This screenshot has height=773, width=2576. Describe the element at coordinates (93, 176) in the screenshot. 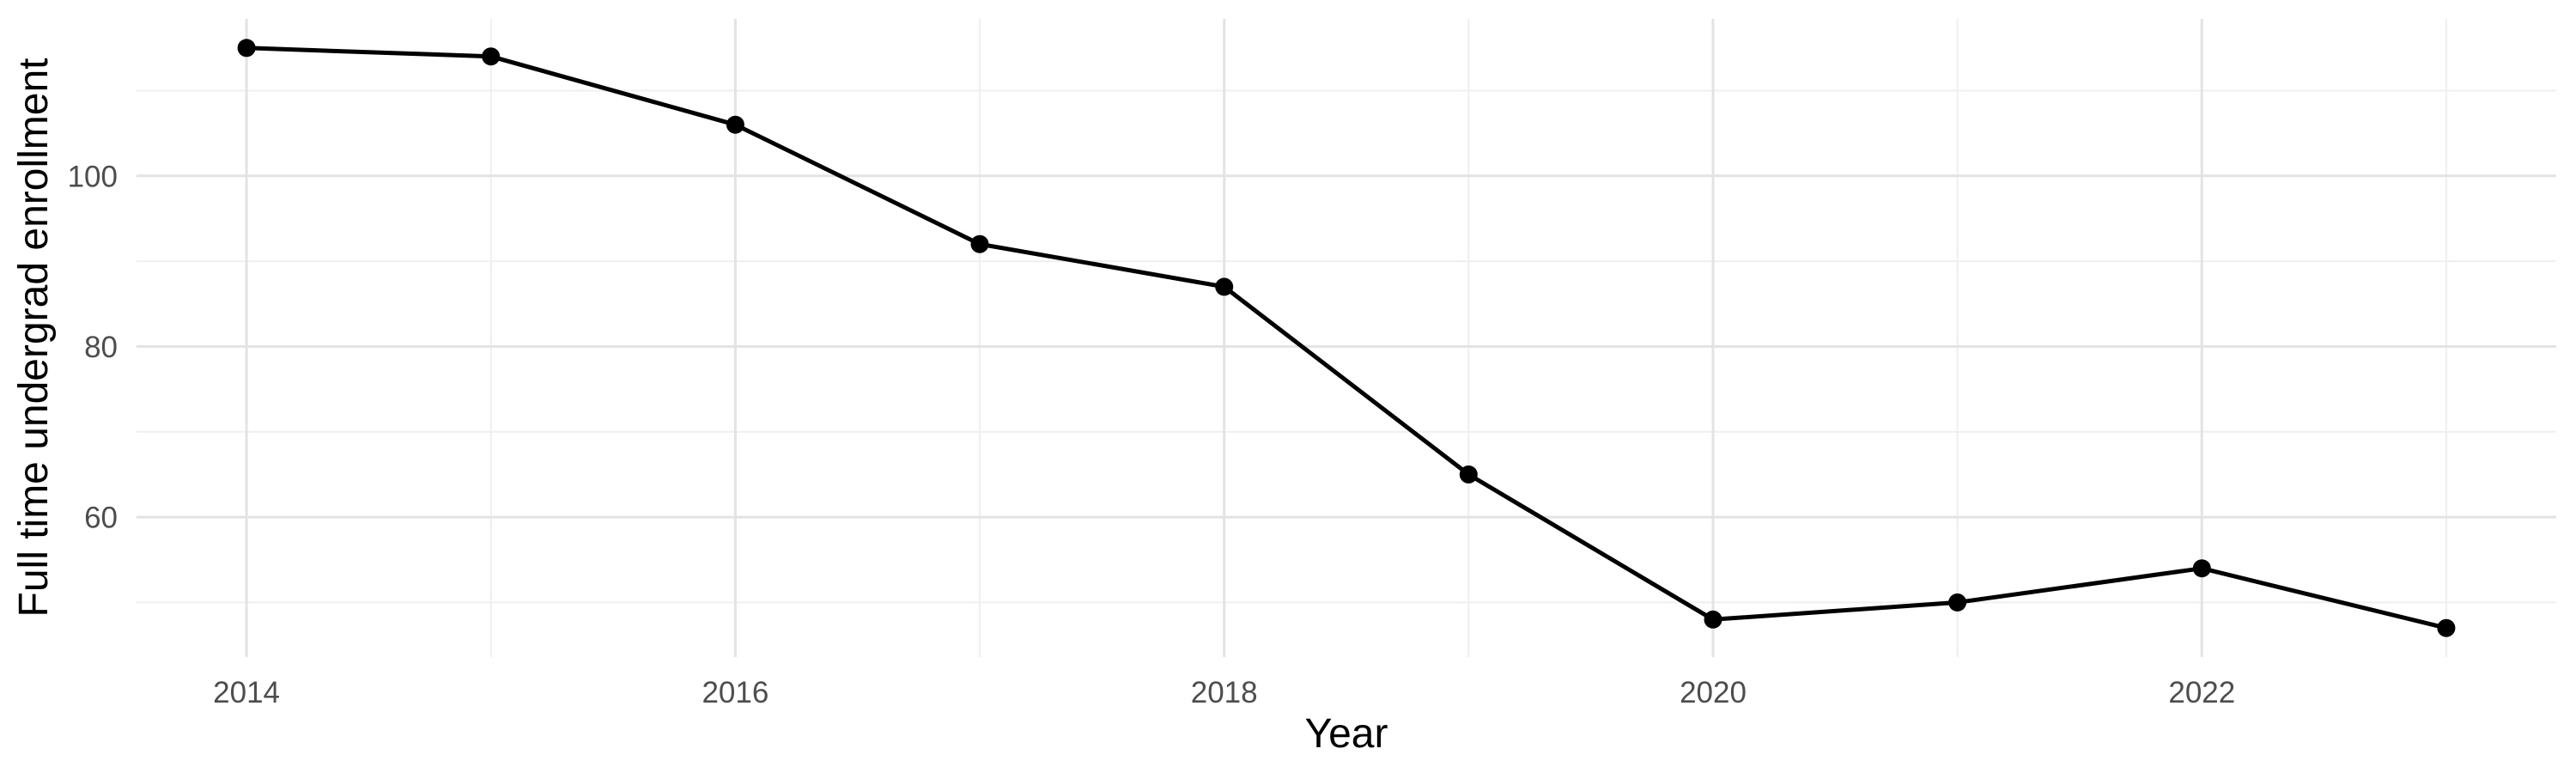

I see `y-tick-label: 100` at that location.